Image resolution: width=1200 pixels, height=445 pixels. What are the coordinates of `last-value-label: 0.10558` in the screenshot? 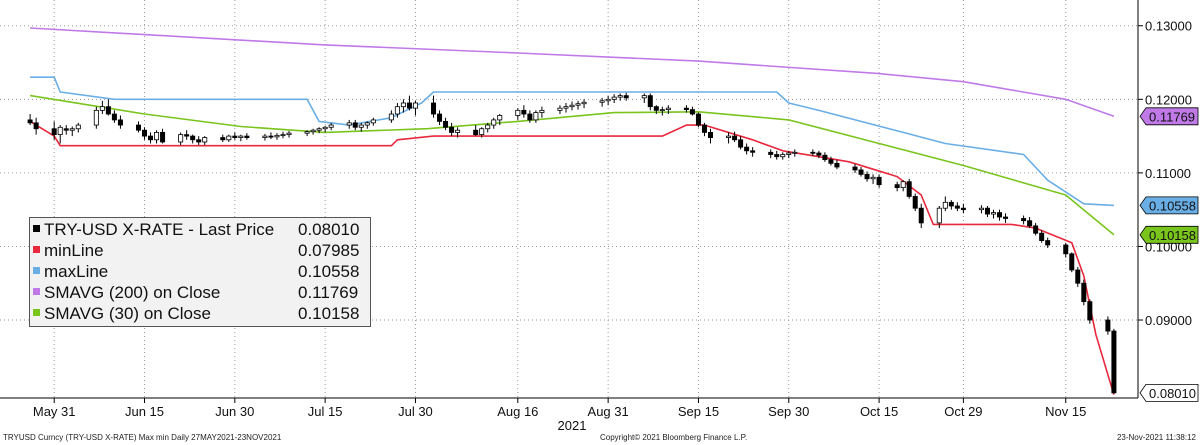 It's located at (1169, 205).